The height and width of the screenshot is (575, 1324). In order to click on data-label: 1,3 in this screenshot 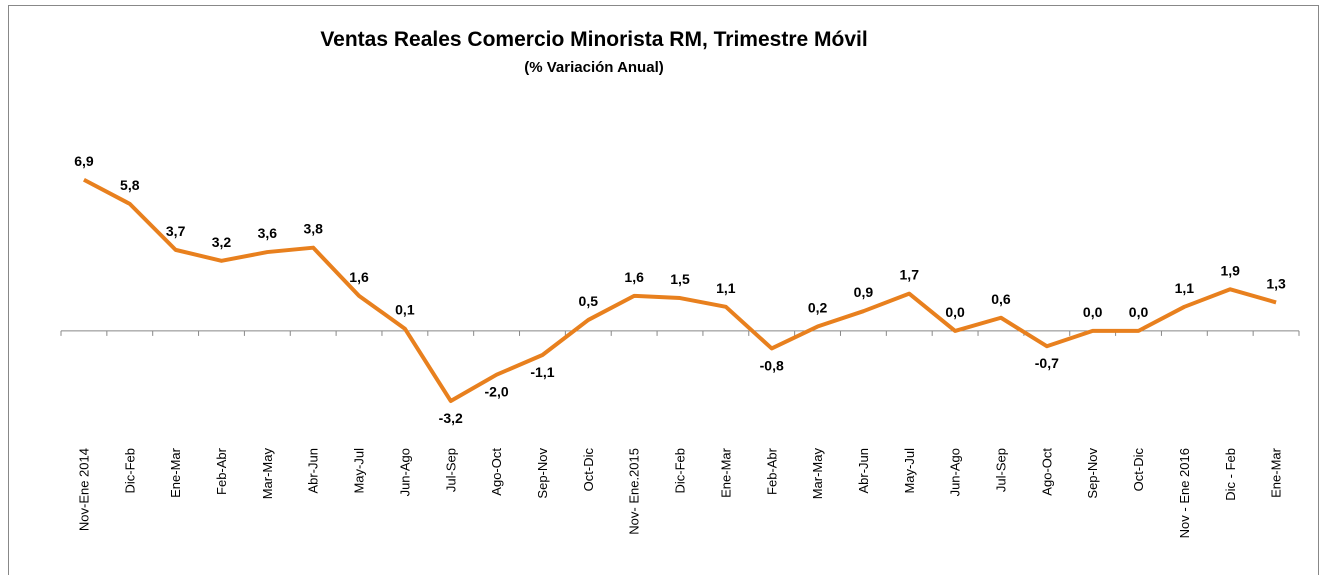, I will do `click(1276, 283)`.